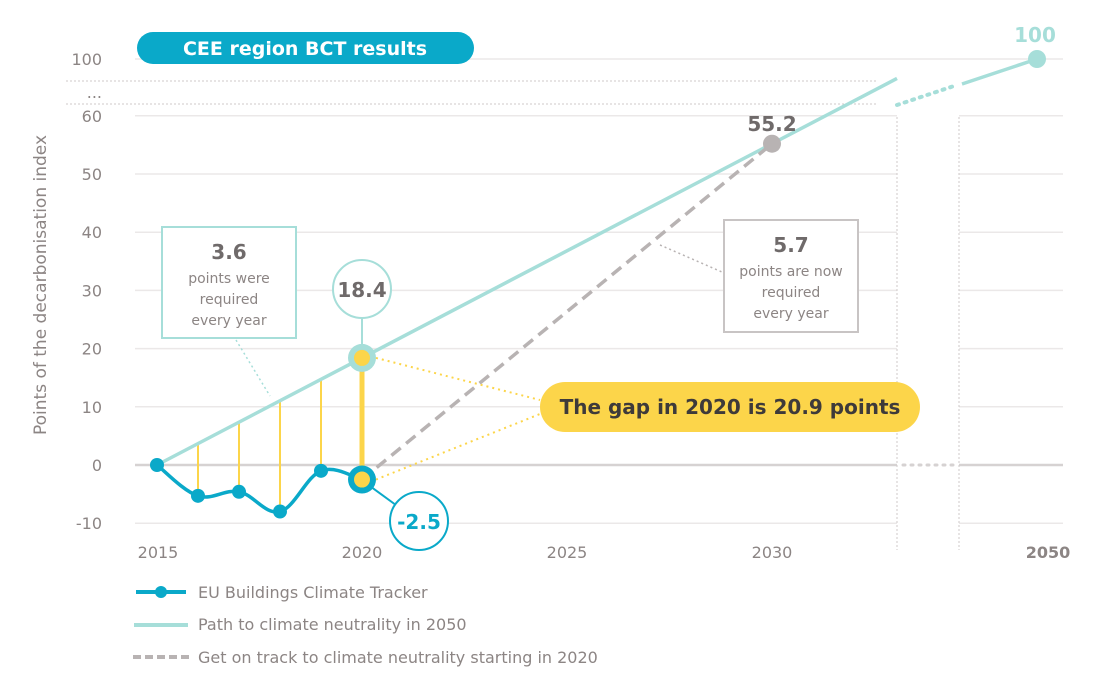 Image resolution: width=1099 pixels, height=694 pixels. I want to click on tracker-point-2020, so click(362, 479).